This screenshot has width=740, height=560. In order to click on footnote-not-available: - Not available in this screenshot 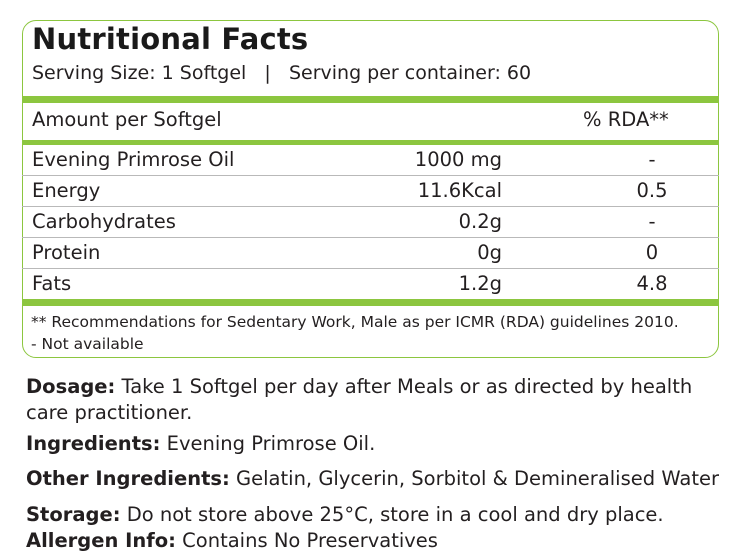, I will do `click(87, 344)`.